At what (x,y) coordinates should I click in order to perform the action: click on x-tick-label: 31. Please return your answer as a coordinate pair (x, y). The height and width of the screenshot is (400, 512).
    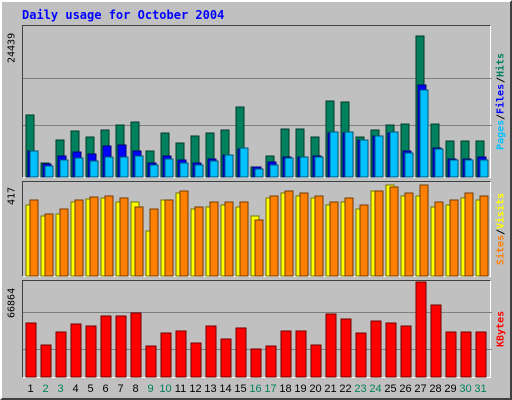
    Looking at the image, I should click on (480, 389).